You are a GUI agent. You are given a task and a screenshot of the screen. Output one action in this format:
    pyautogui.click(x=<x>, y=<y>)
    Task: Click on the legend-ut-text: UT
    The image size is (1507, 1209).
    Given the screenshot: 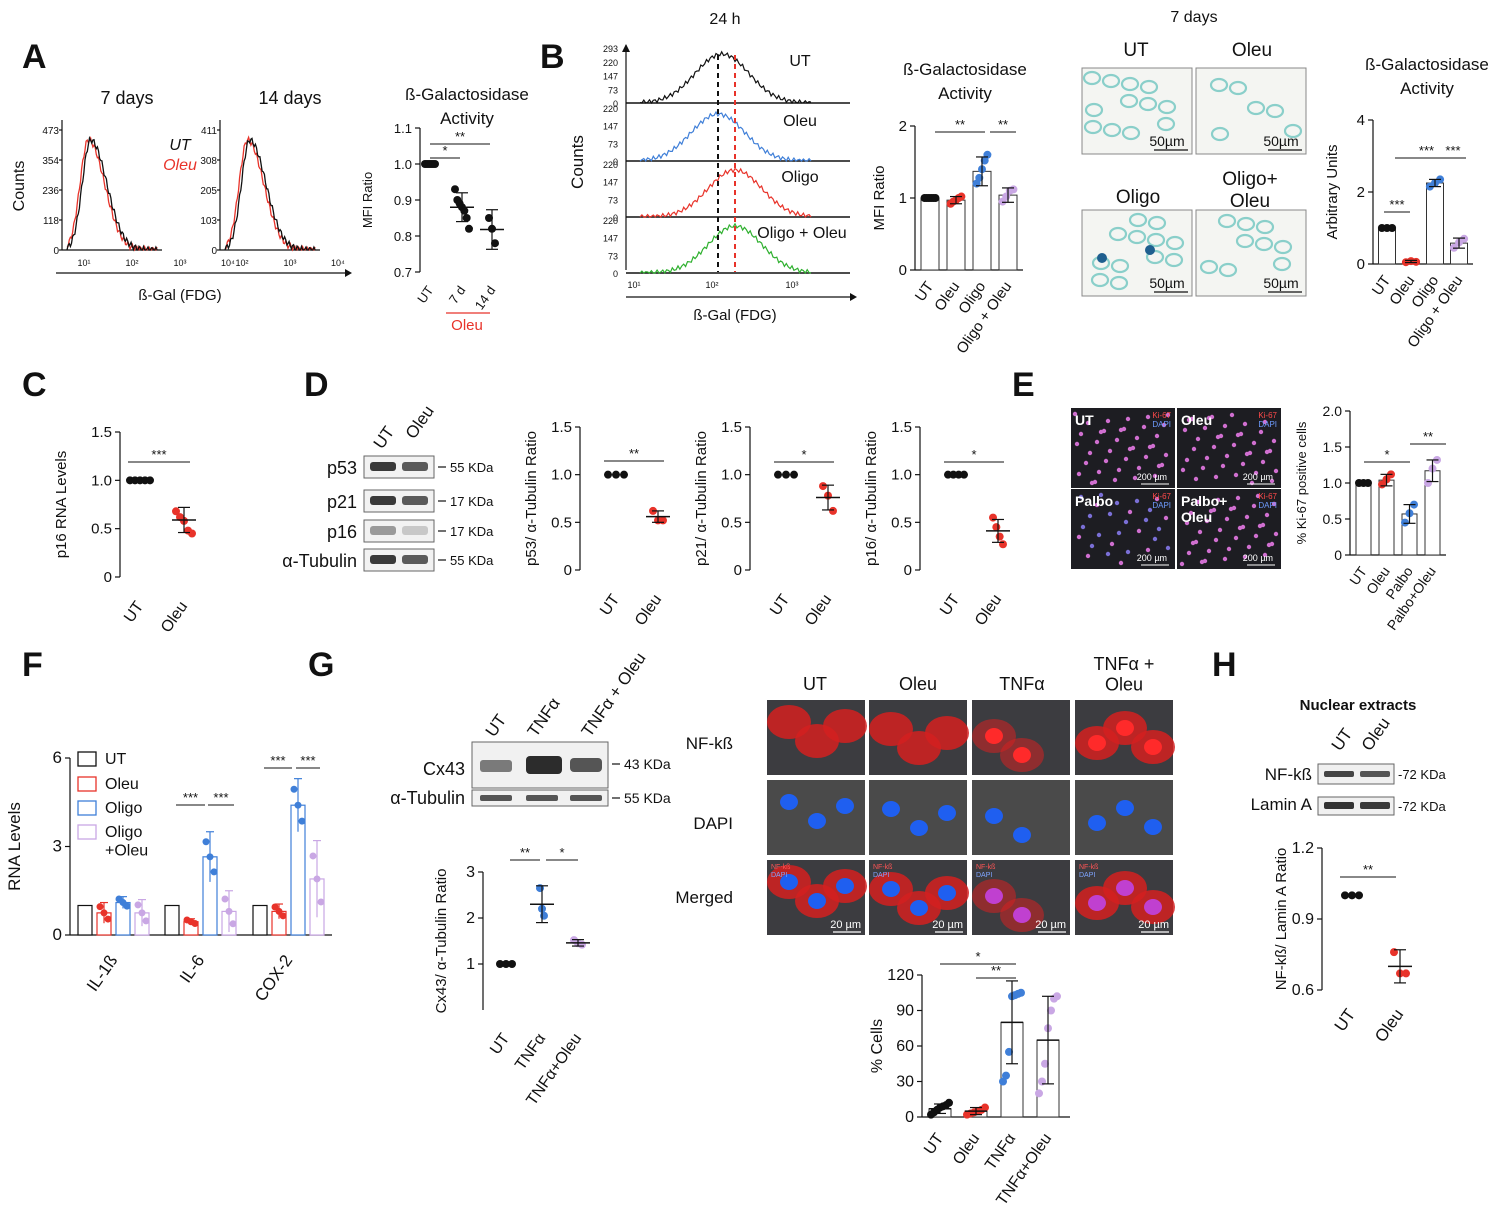 What is the action you would take?
    pyautogui.click(x=180, y=145)
    